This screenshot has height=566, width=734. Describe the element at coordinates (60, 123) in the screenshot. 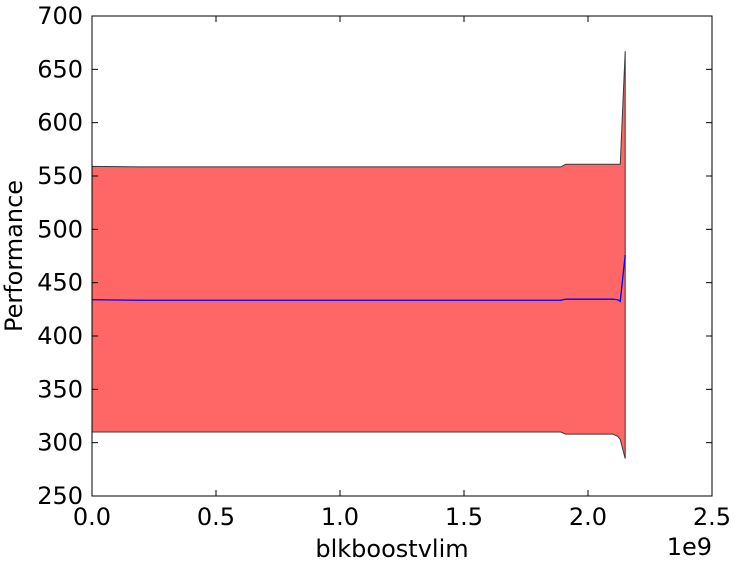

I see `y-tick-label: 600` at that location.